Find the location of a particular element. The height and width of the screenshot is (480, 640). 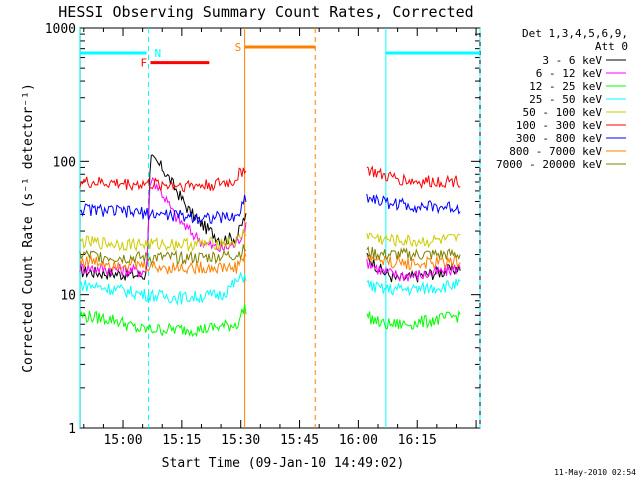

y-tick-label: 1 is located at coordinates (72, 429).